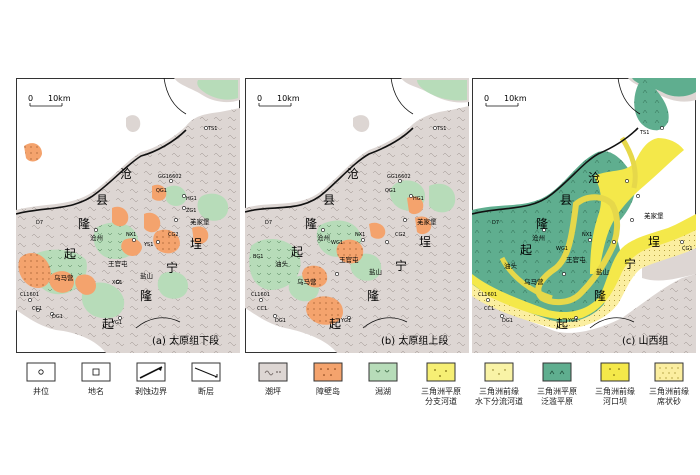 The width and height of the screenshot is (700, 475). I want to click on well-label: BG1, so click(258, 257).